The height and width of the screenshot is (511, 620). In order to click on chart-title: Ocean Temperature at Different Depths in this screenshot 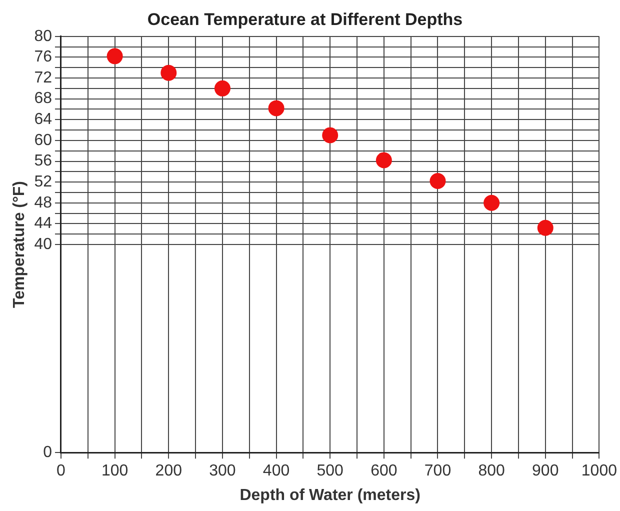, I will do `click(305, 19)`.